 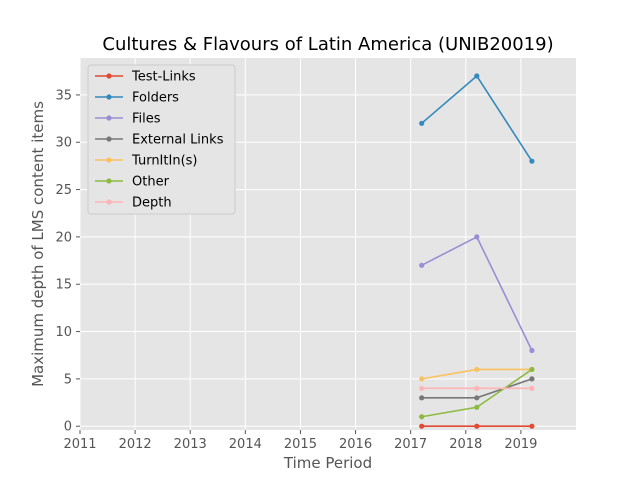 I want to click on legend-item: Files, so click(x=128, y=119).